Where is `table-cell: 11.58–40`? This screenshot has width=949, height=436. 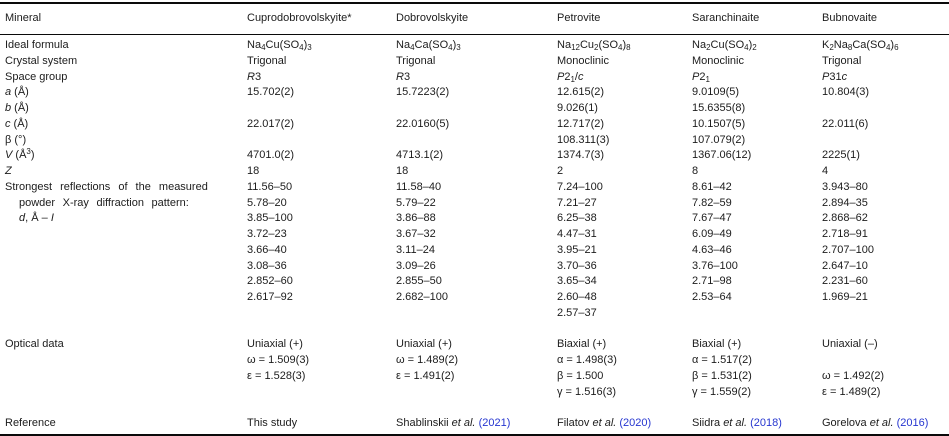 table-cell: 11.58–40 is located at coordinates (419, 186).